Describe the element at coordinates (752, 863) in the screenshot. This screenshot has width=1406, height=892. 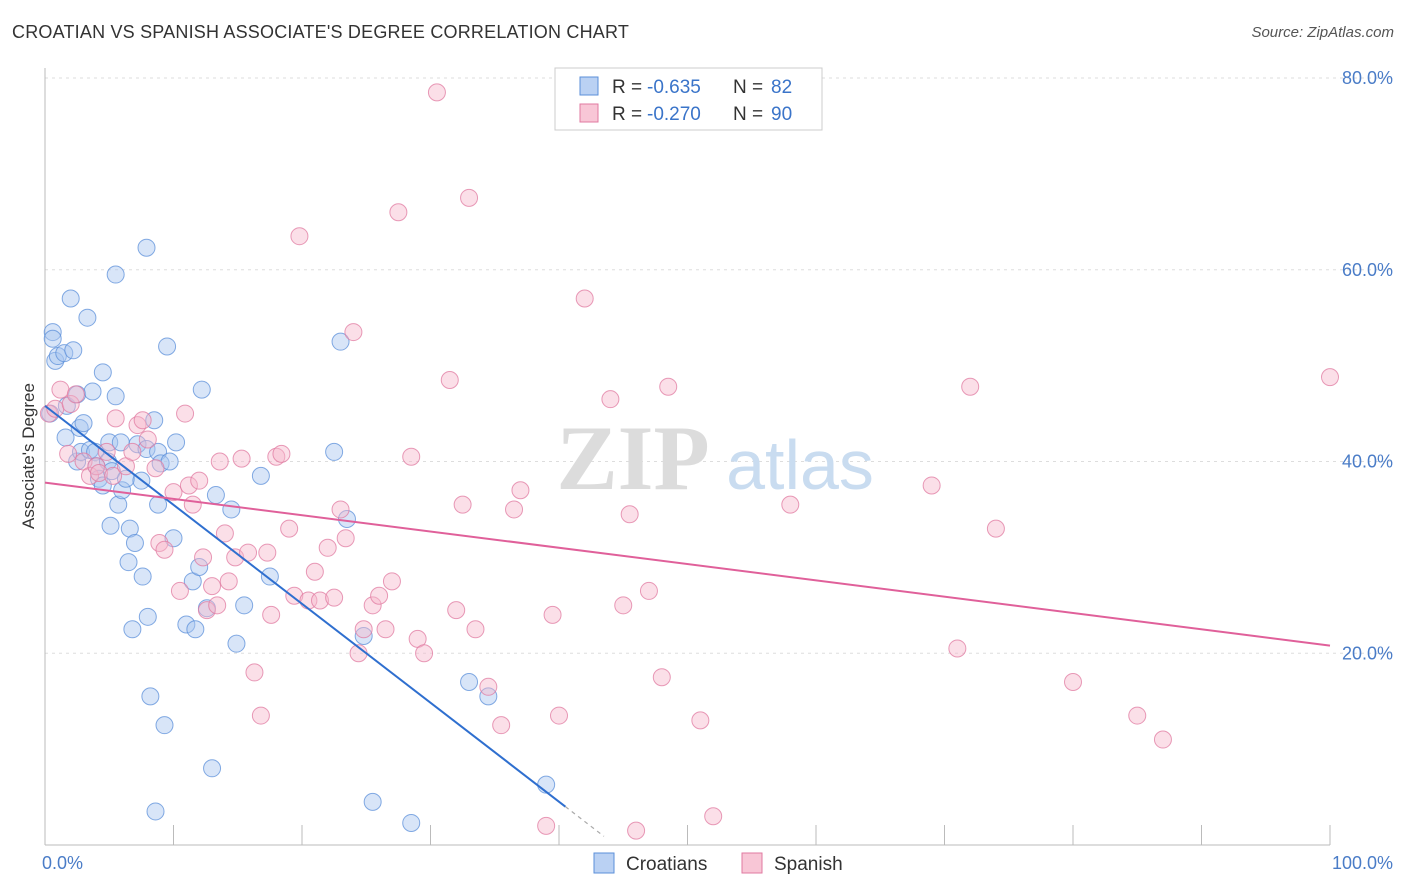
I see `legend-swatch-spanish` at that location.